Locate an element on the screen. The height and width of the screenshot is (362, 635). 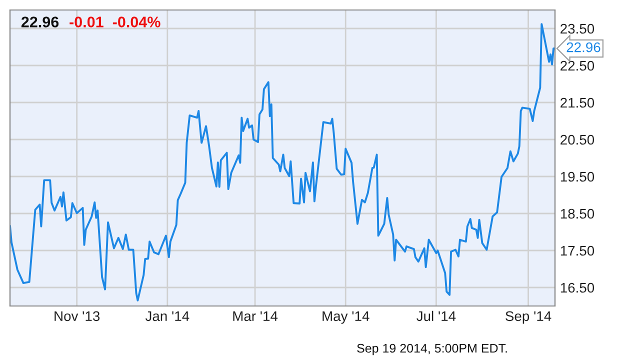
y-tick-label: 21.50 is located at coordinates (577, 103).